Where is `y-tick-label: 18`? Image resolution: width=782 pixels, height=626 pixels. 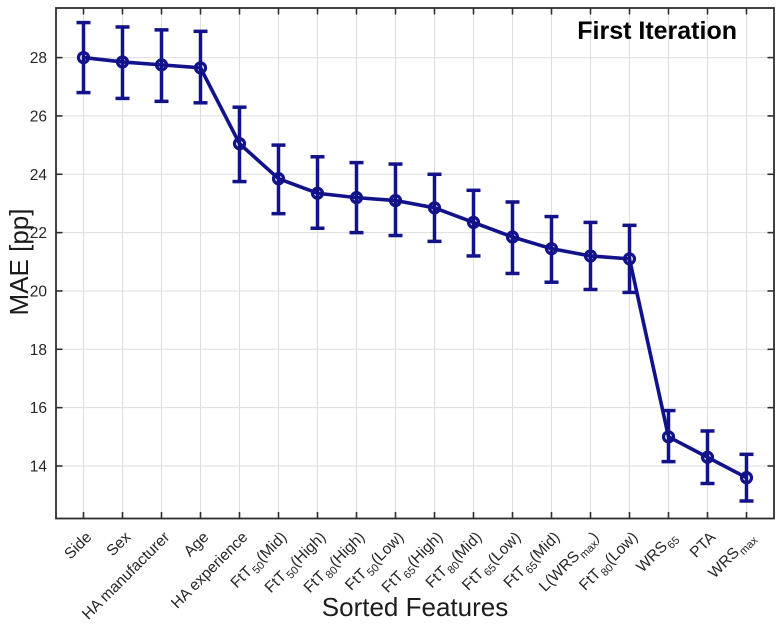
y-tick-label: 18 is located at coordinates (38, 350).